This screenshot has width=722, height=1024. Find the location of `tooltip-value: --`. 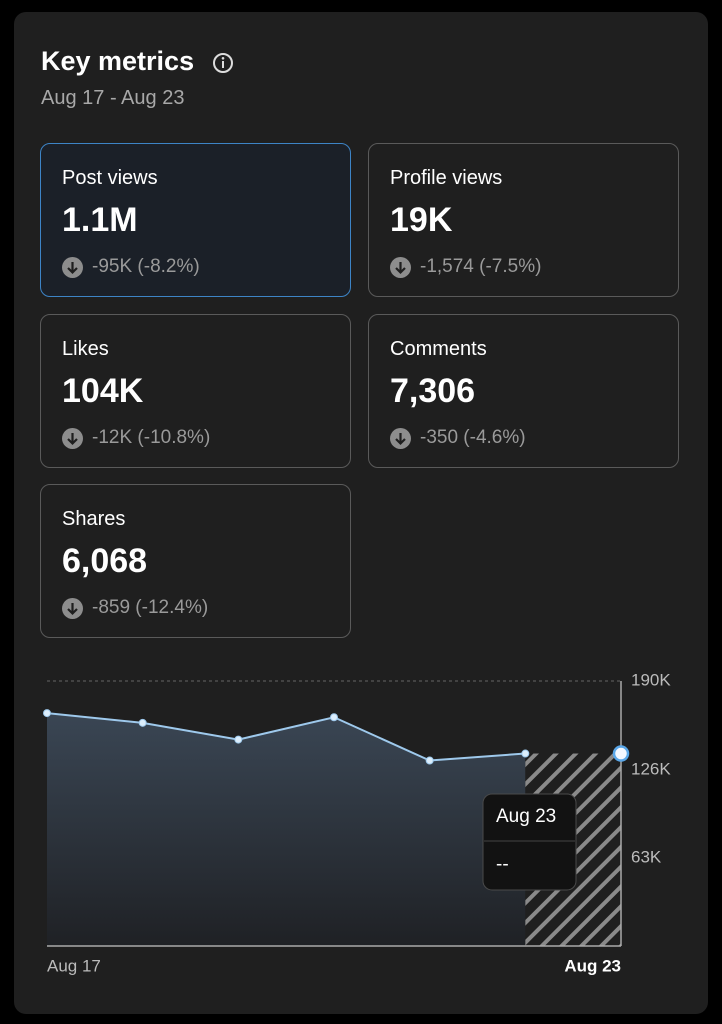

tooltip-value: -- is located at coordinates (502, 864).